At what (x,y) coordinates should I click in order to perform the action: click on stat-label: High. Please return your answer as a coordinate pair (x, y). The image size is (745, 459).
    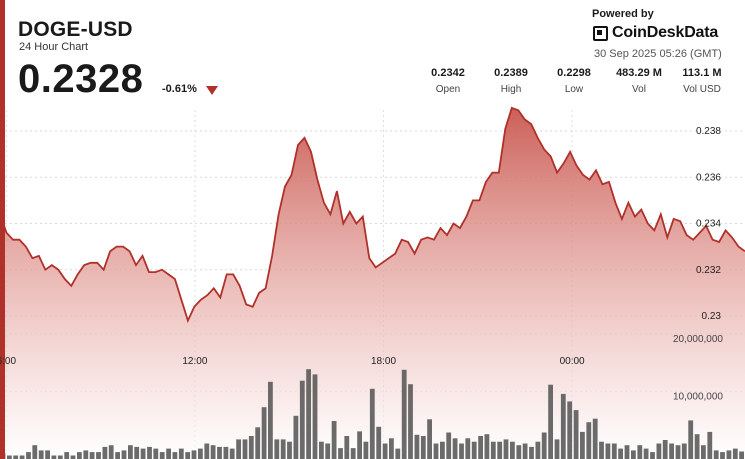
    Looking at the image, I should click on (511, 89).